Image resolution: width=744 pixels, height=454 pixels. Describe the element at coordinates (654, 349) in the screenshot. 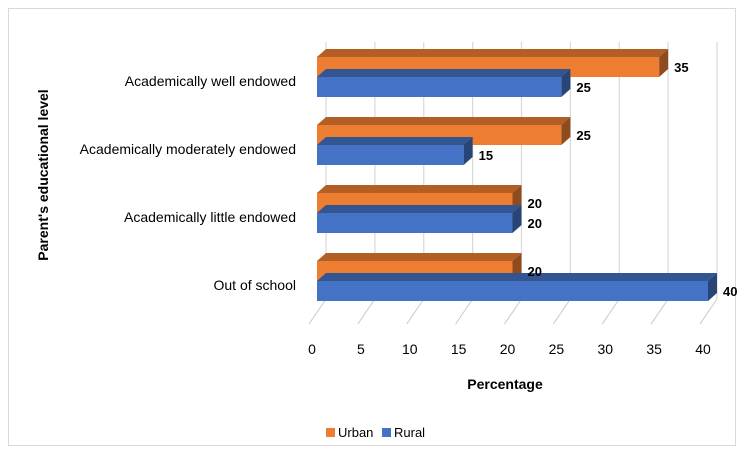

I see `x-tick-label: 35` at that location.